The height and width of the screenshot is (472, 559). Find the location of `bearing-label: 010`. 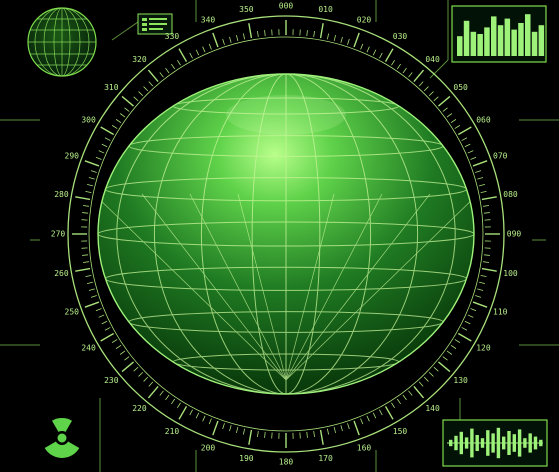

bearing-label: 010 is located at coordinates (325, 9).